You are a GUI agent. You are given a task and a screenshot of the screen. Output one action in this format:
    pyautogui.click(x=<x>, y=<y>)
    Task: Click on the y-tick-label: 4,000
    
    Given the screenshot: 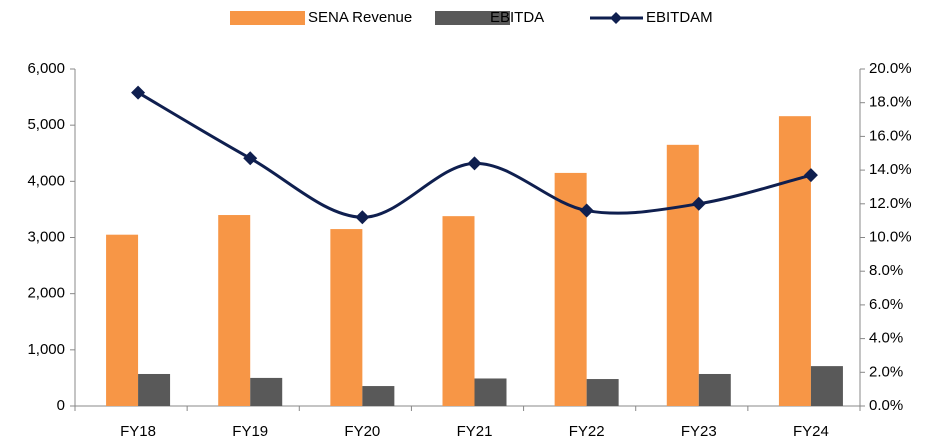 What is the action you would take?
    pyautogui.click(x=46, y=180)
    